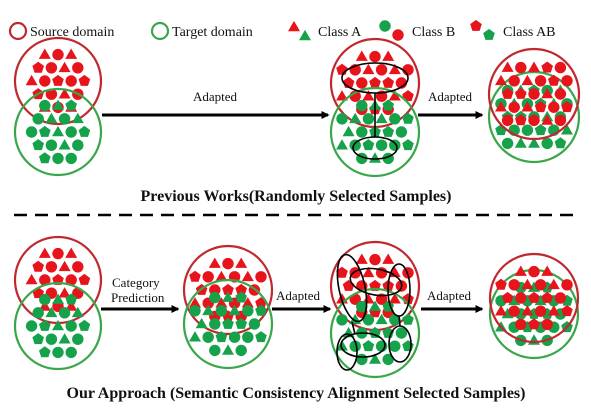  What do you see at coordinates (18, 31) in the screenshot?
I see `legend-source-circle-icon` at bounding box center [18, 31].